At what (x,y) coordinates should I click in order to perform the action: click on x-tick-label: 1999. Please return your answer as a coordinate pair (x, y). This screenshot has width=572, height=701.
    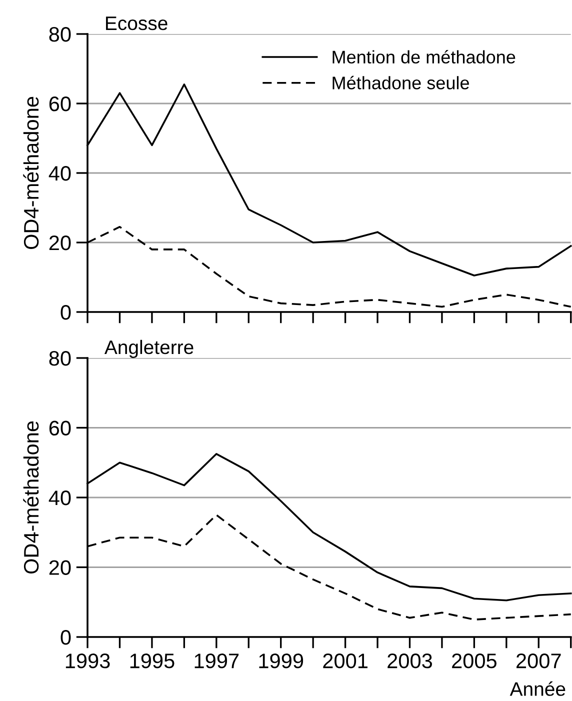
    Looking at the image, I should click on (281, 661).